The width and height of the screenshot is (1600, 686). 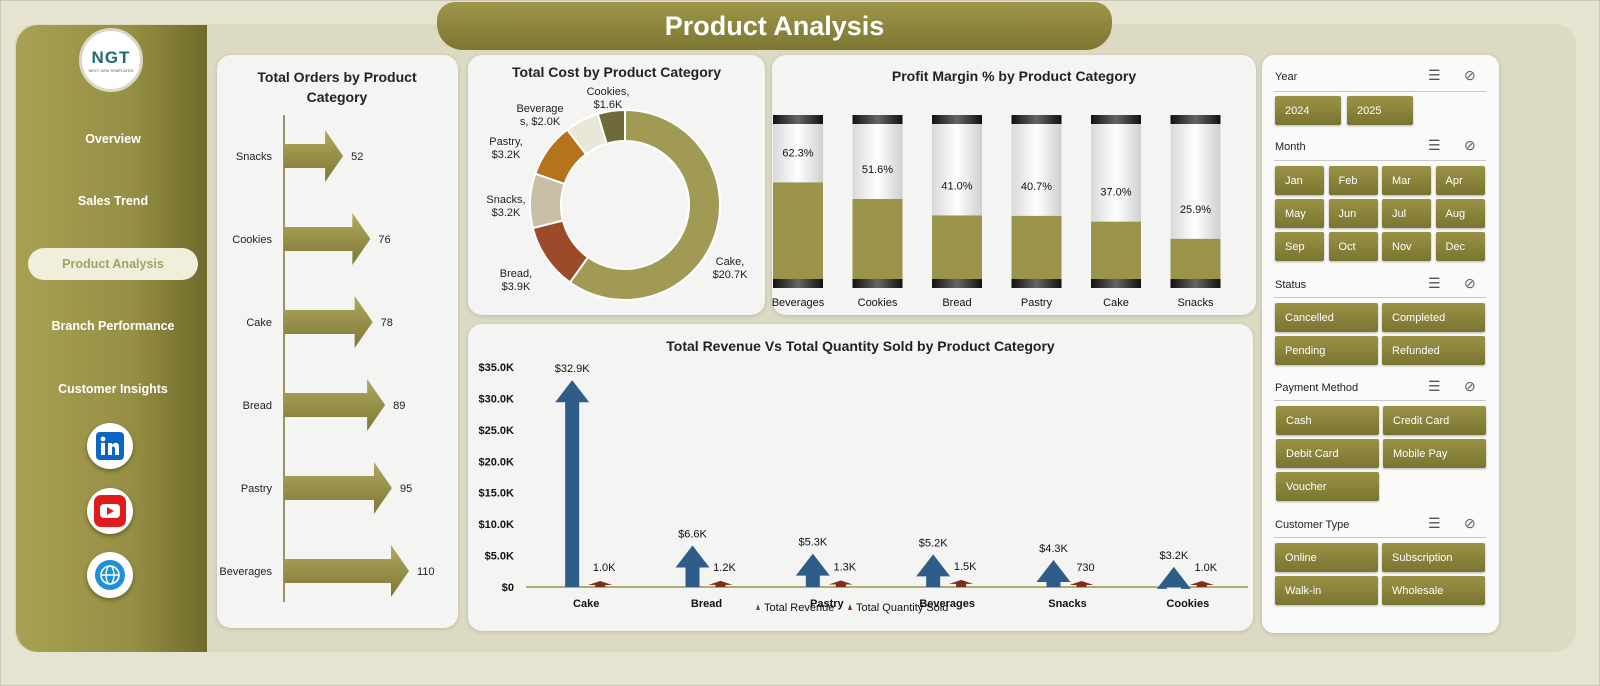 What do you see at coordinates (1187, 604) in the screenshot?
I see `category-label: Cookies` at bounding box center [1187, 604].